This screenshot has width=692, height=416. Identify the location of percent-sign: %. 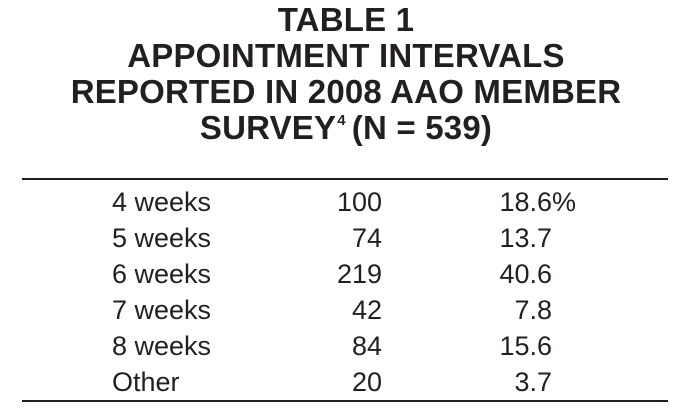
(564, 202).